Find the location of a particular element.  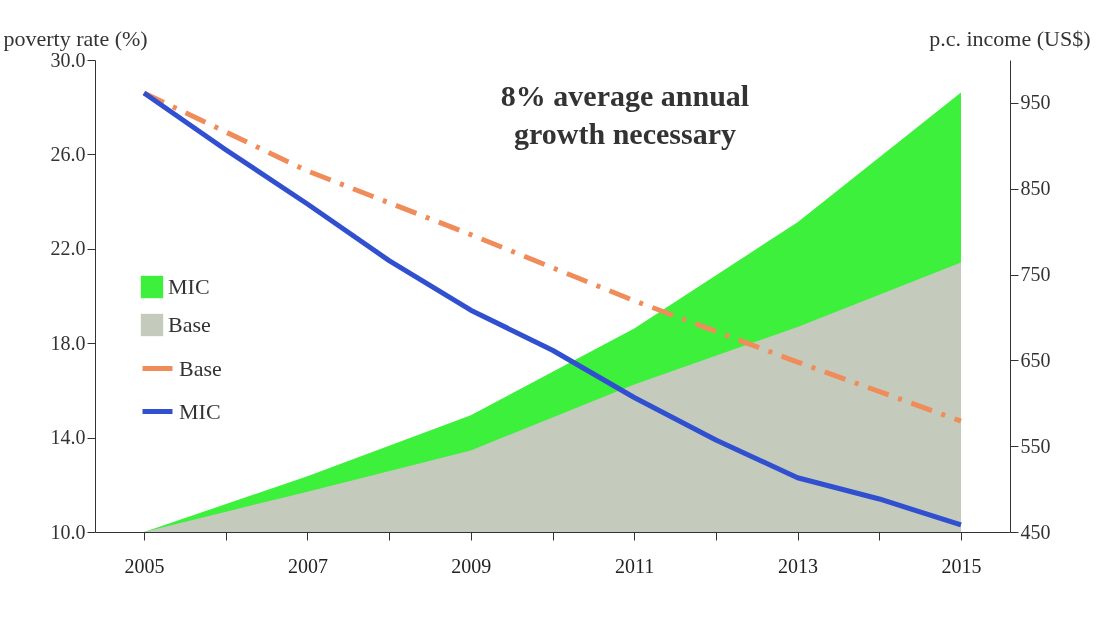

y-axis-title: poverty rate (%) is located at coordinates (75, 38).